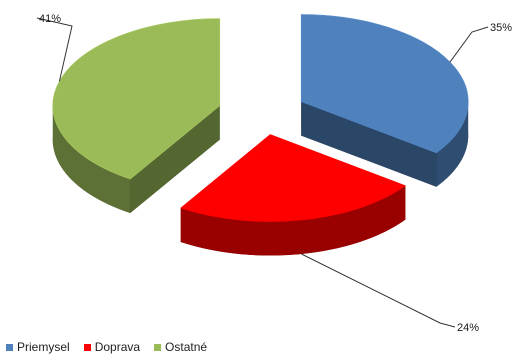 This screenshot has width=523, height=361. Describe the element at coordinates (9, 347) in the screenshot. I see `legend-swatch-priemysel` at that location.